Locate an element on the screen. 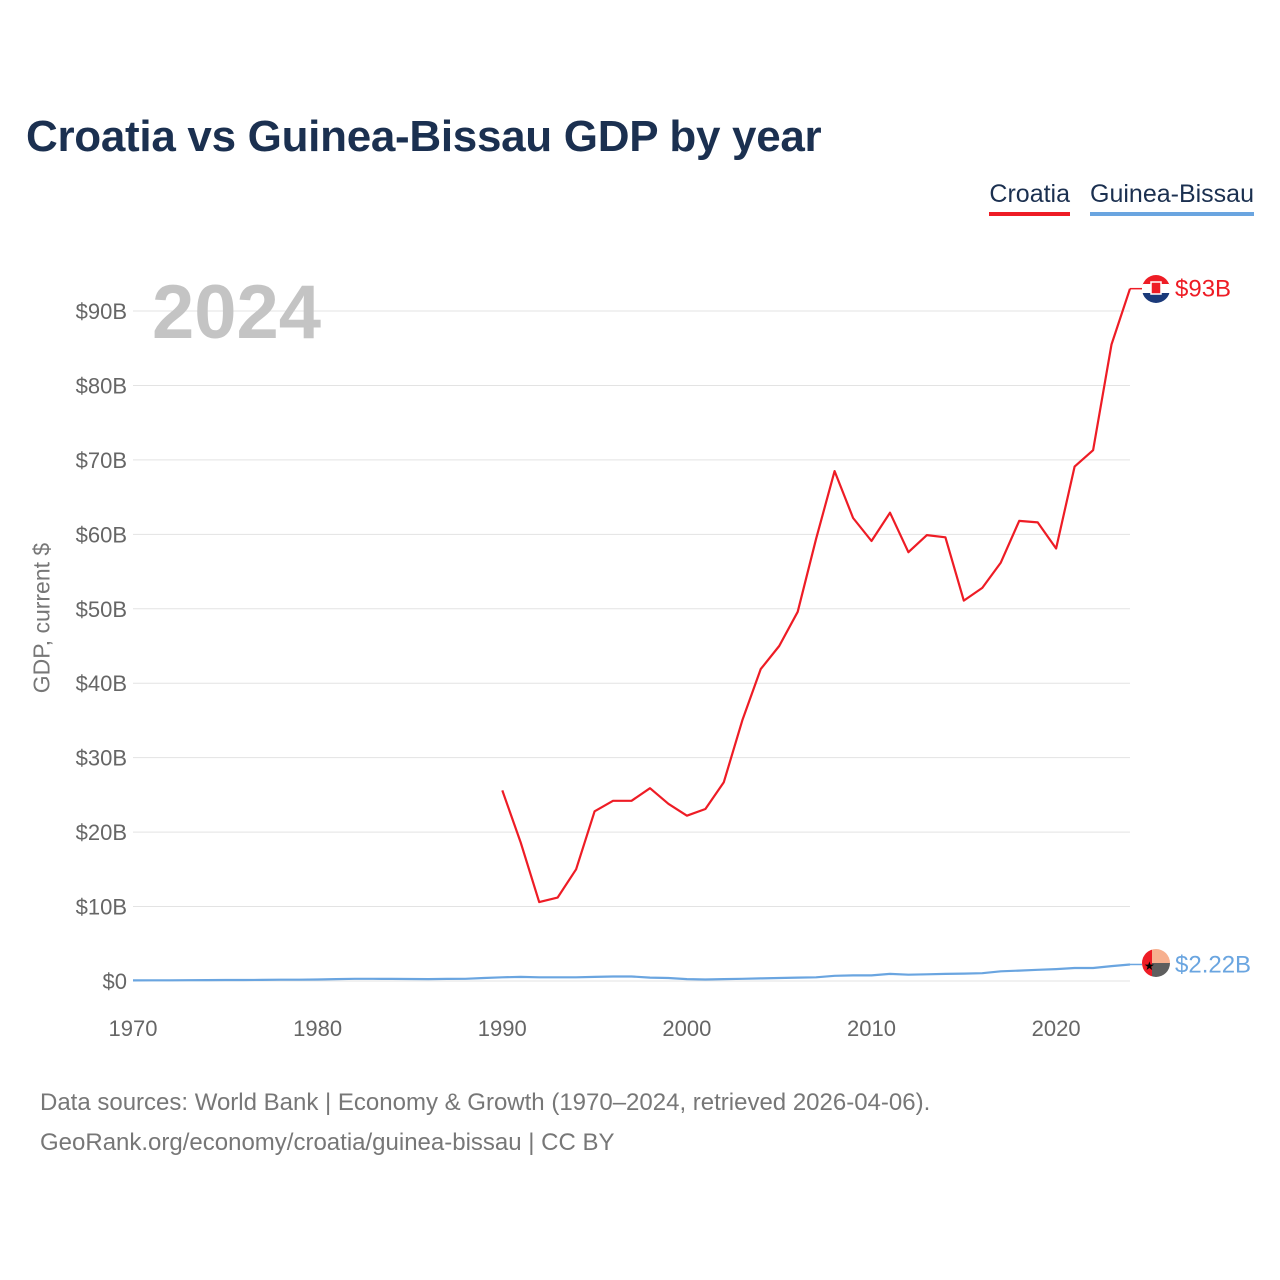 The width and height of the screenshot is (1280, 1280). year-watermark: 2024 is located at coordinates (236, 312).